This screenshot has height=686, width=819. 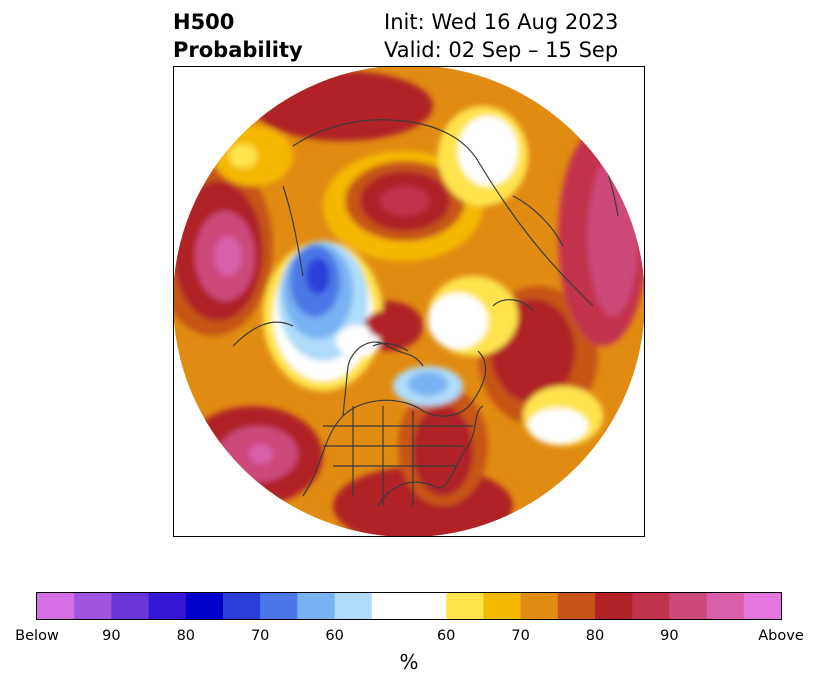 What do you see at coordinates (781, 636) in the screenshot?
I see `colorbar-tick-label: Above` at bounding box center [781, 636].